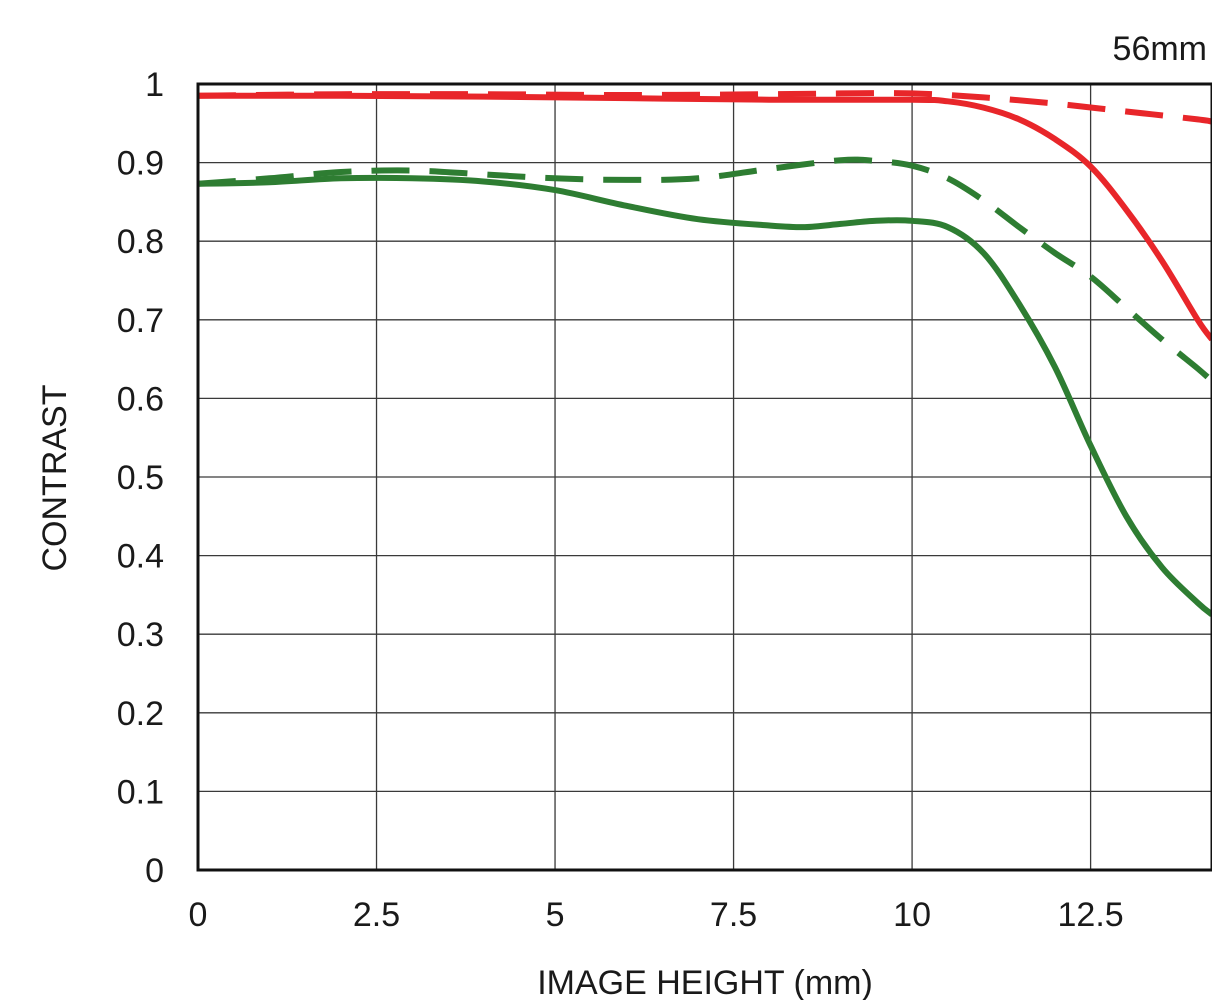 The width and height of the screenshot is (1212, 1000). I want to click on y-tick-label: 0.5, so click(140, 478).